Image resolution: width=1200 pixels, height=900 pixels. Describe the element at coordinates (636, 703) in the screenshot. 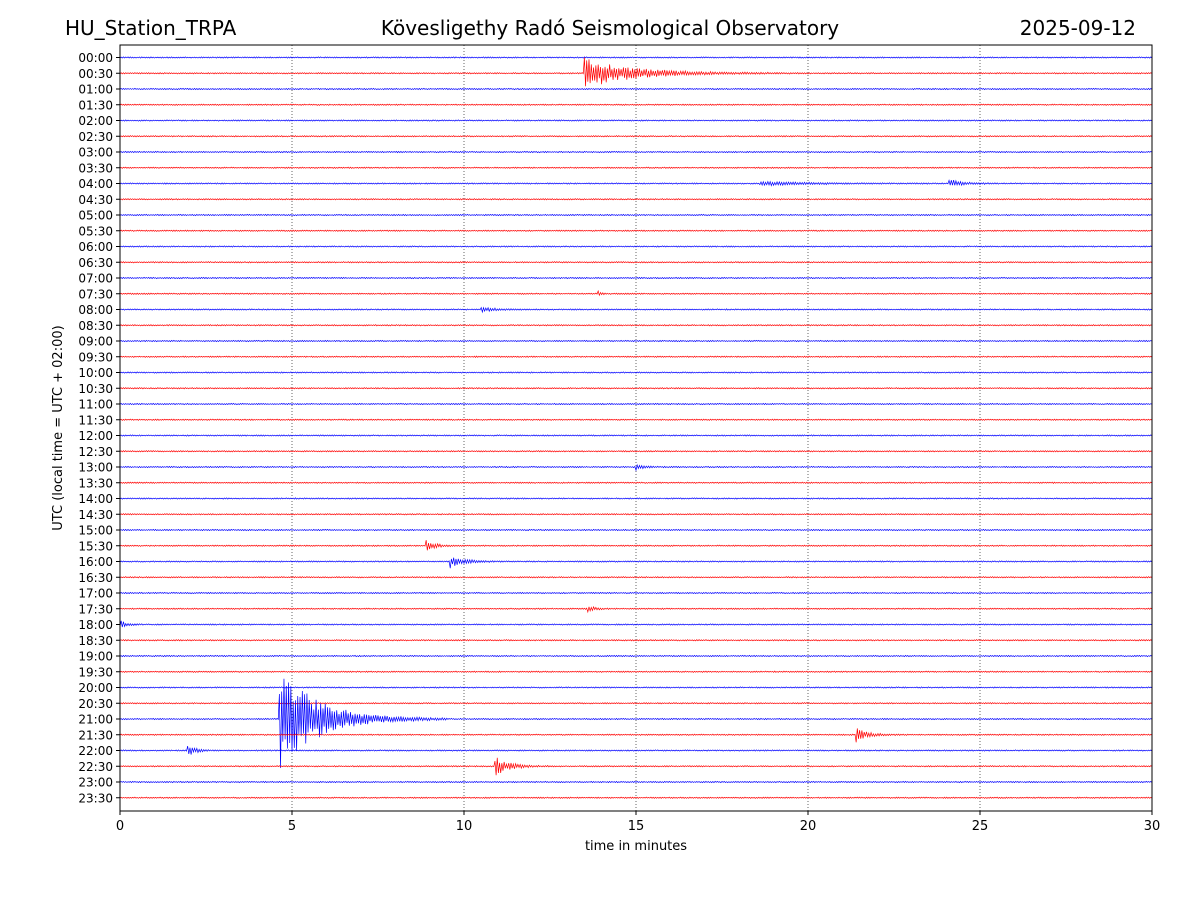

I see `trace-20:30` at that location.